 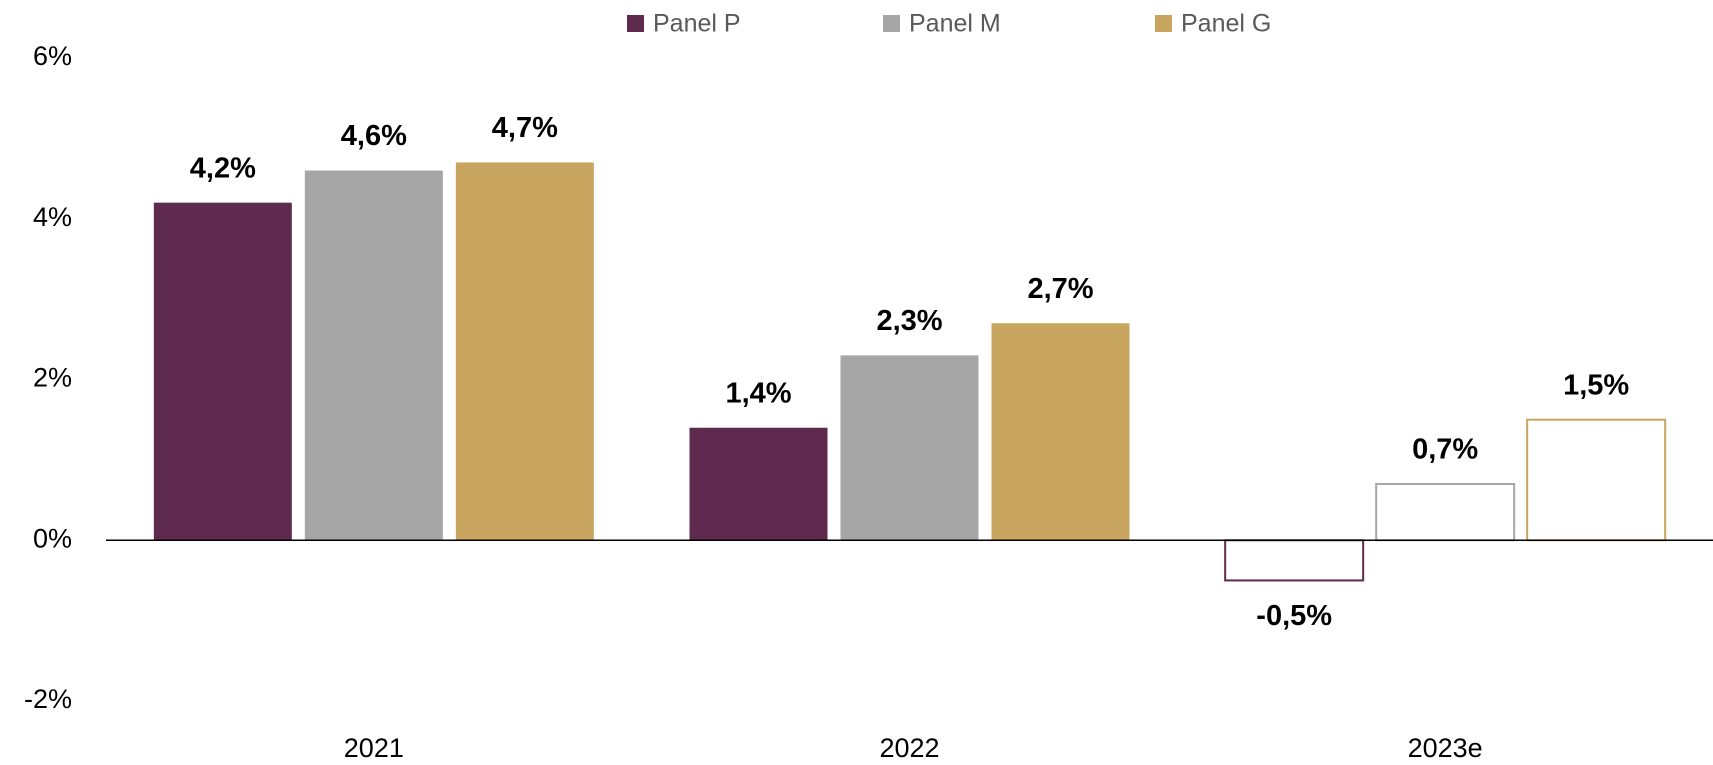 I want to click on y-tick-label: 4%, so click(x=52, y=217).